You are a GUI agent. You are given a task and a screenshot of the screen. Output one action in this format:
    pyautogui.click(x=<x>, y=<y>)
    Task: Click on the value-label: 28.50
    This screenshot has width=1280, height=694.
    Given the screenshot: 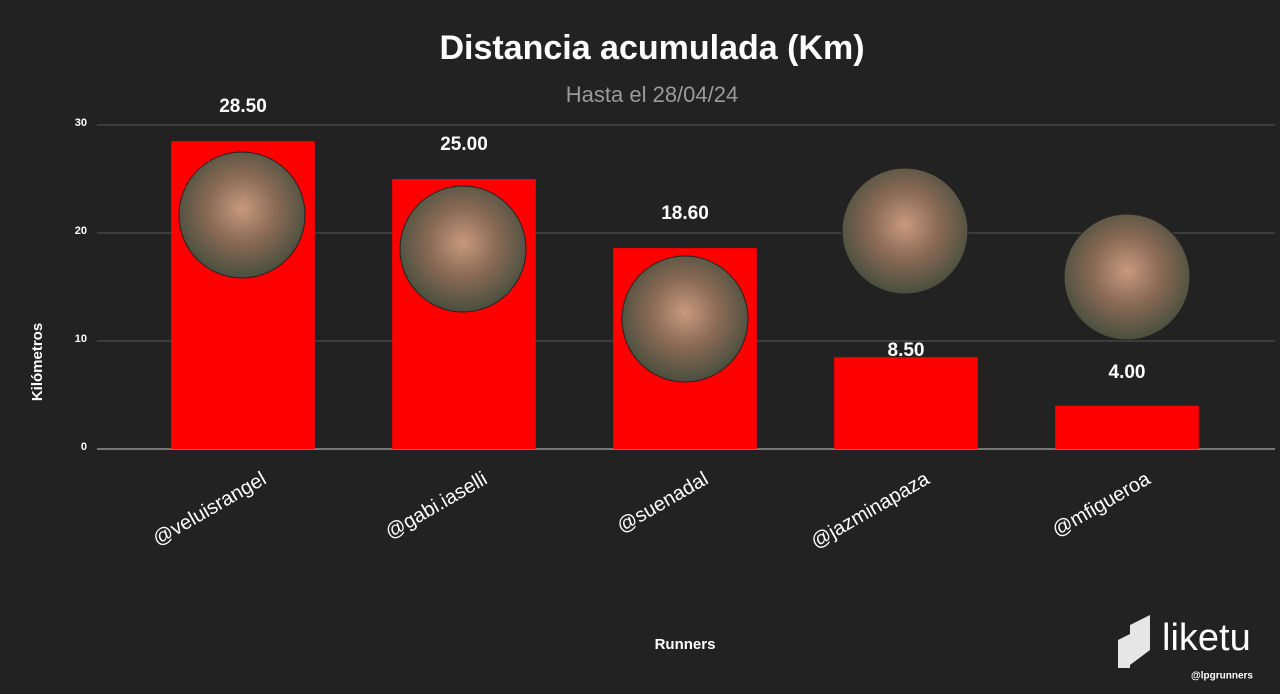 What is the action you would take?
    pyautogui.click(x=243, y=106)
    